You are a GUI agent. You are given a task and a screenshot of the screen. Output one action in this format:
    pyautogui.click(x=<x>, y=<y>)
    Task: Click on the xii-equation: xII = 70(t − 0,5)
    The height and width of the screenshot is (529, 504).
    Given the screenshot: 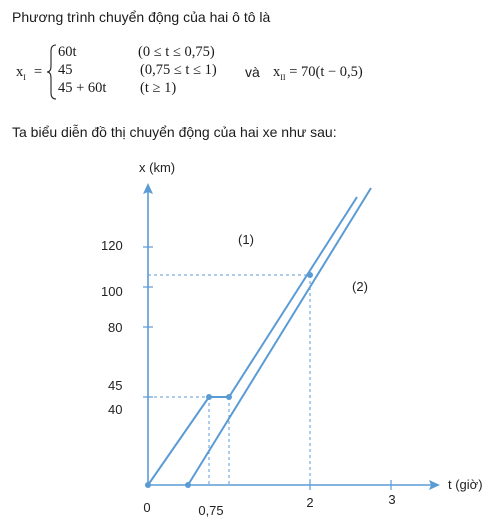 What is the action you would take?
    pyautogui.click(x=318, y=73)
    